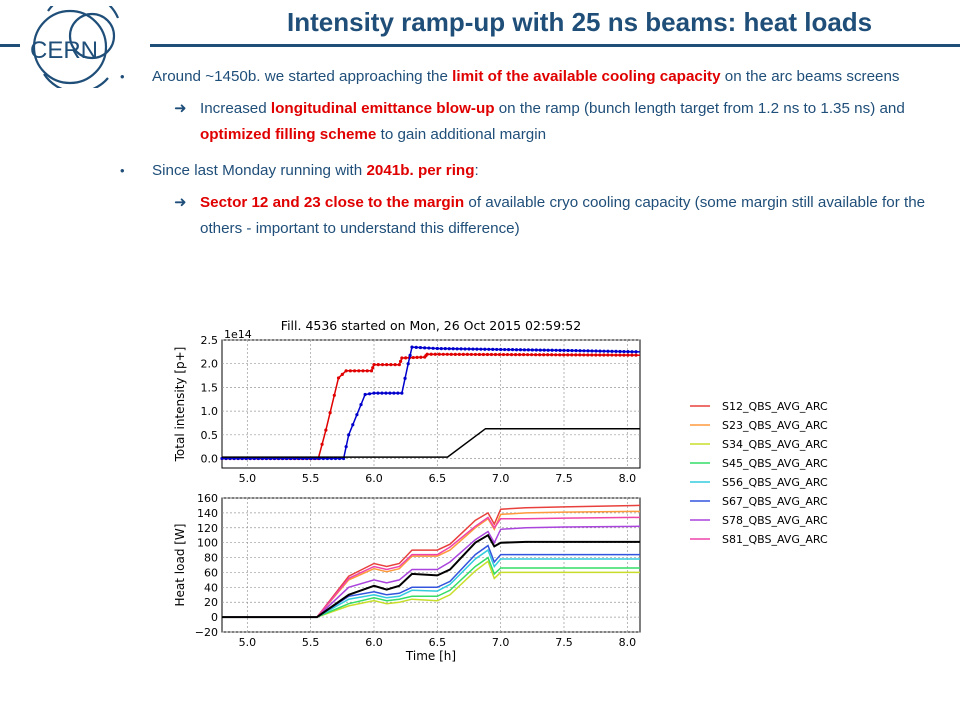  Describe the element at coordinates (214, 617) in the screenshot. I see `y-tick-label: 0` at that location.